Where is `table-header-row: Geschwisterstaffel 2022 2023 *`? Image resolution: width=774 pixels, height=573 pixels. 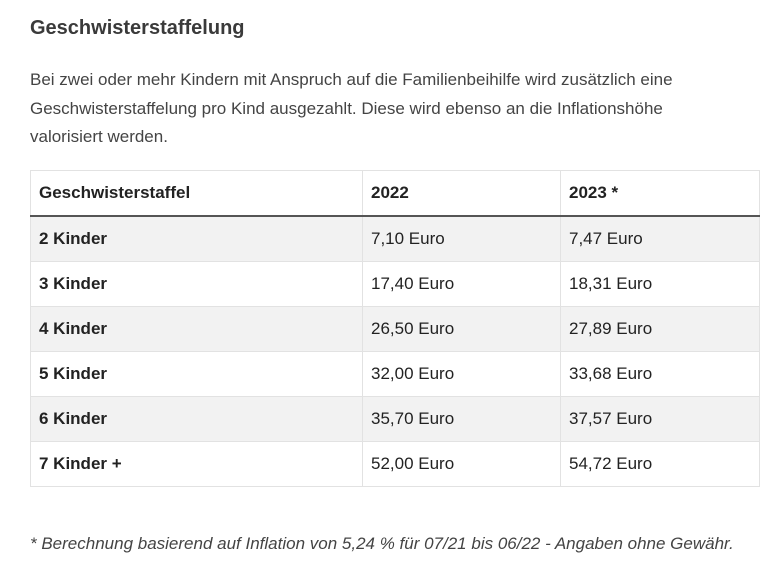
table-header-row: Geschwisterstaffel 2022 2023 * is located at coordinates (395, 193).